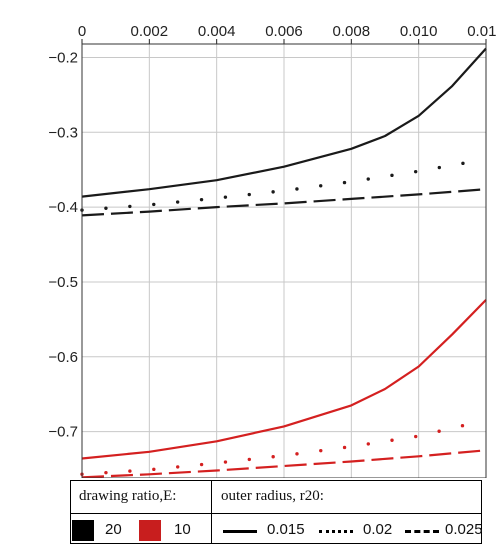 This screenshot has height=550, width=497. What do you see at coordinates (82, 31) in the screenshot?
I see `x-tick-label: 0` at bounding box center [82, 31].